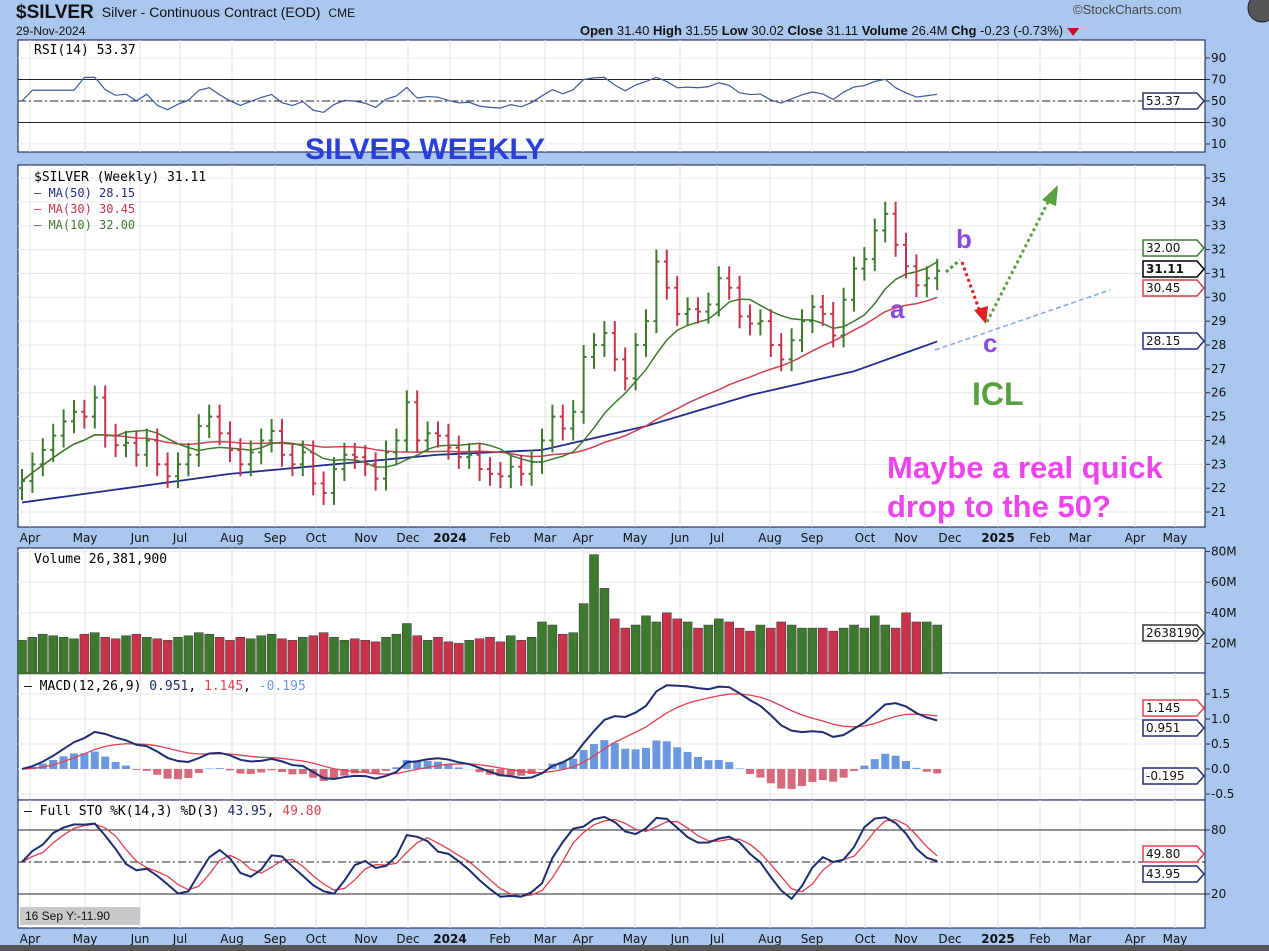 The height and width of the screenshot is (951, 1269). What do you see at coordinates (1220, 744) in the screenshot?
I see `macd-tick-label: 0.5` at bounding box center [1220, 744].